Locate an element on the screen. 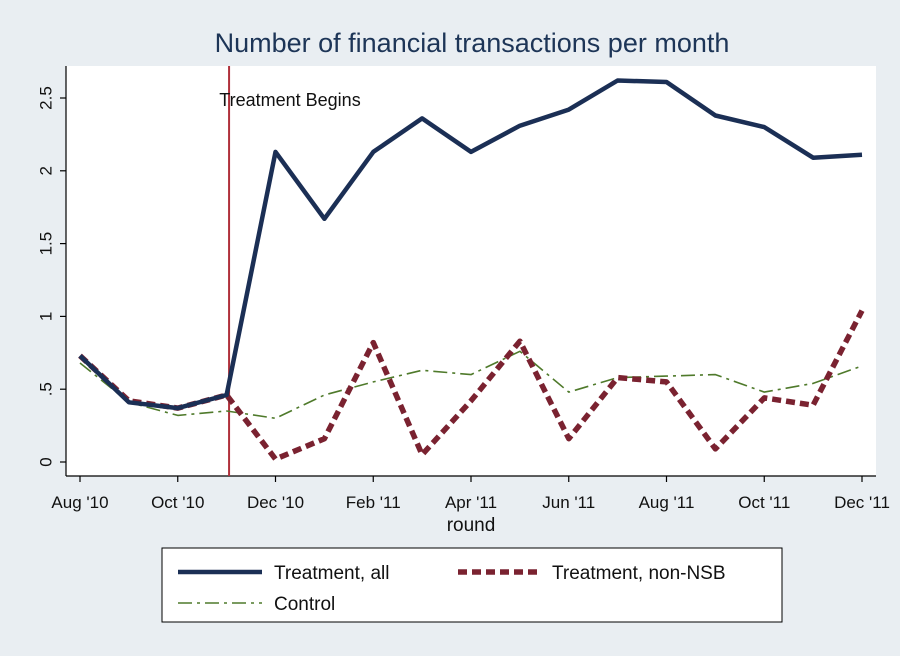  legend-label-treatment-all: Treatment, all is located at coordinates (331, 573).